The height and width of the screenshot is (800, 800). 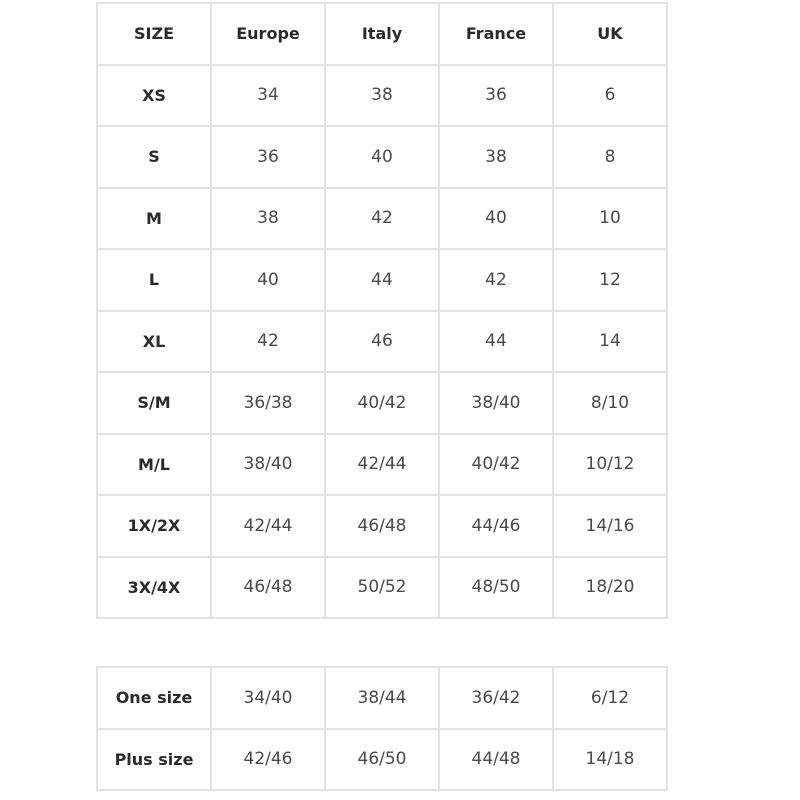 I want to click on size-value-cell: 44/48, so click(x=496, y=759).